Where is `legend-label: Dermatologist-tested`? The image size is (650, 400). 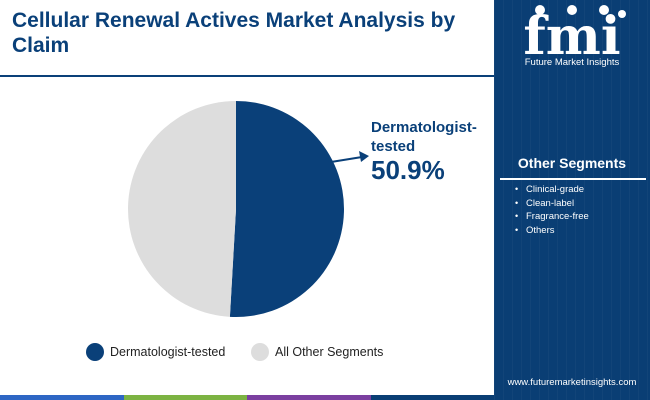
legend-label: Dermatologist-tested is located at coordinates (168, 352).